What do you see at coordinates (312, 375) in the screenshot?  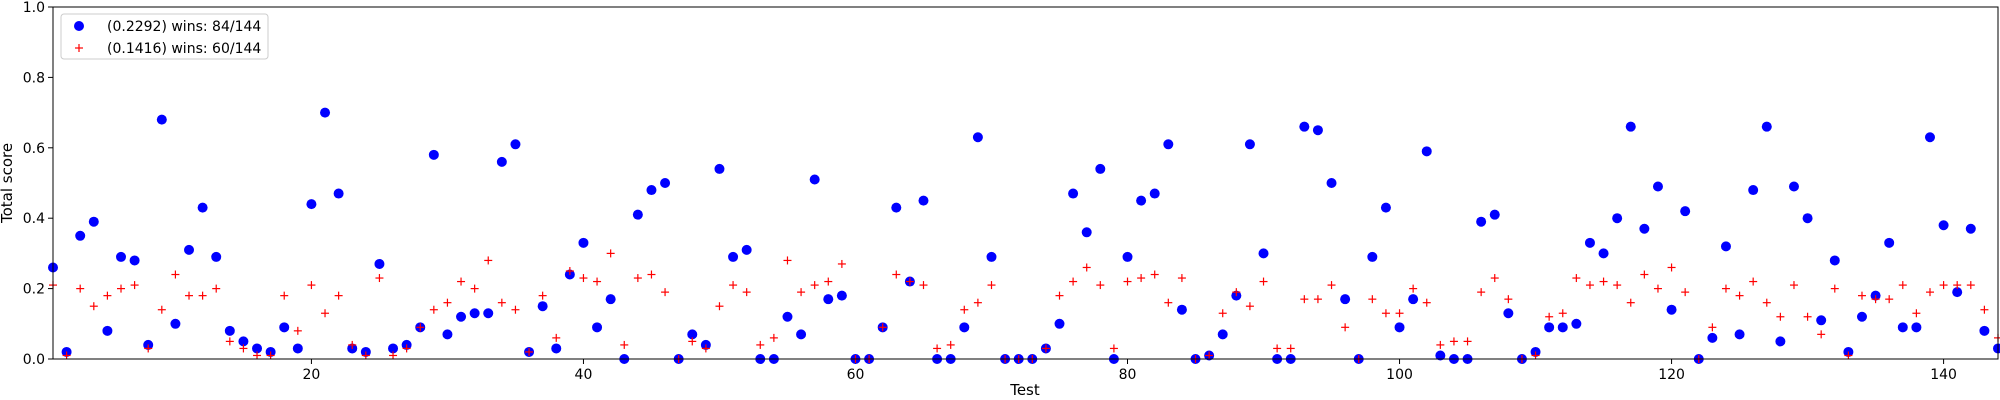 I see `x-tick-label: 20` at bounding box center [312, 375].